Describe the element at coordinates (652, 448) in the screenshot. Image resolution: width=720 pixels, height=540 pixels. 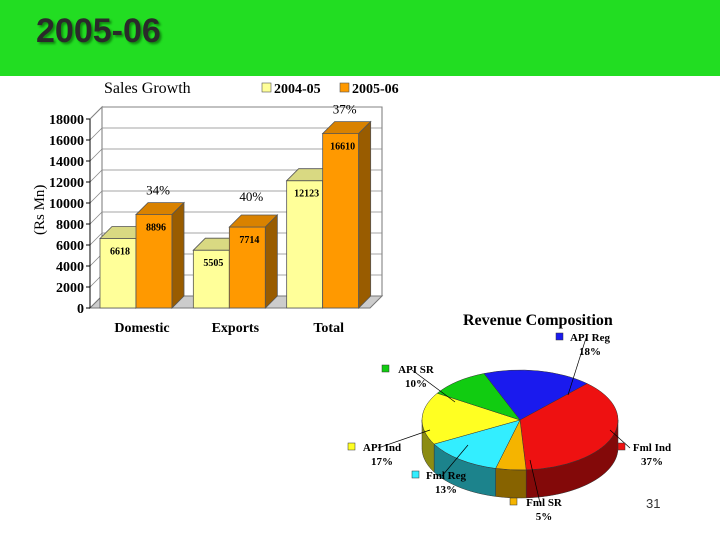
I see `pie-label-name: Fml Ind` at that location.